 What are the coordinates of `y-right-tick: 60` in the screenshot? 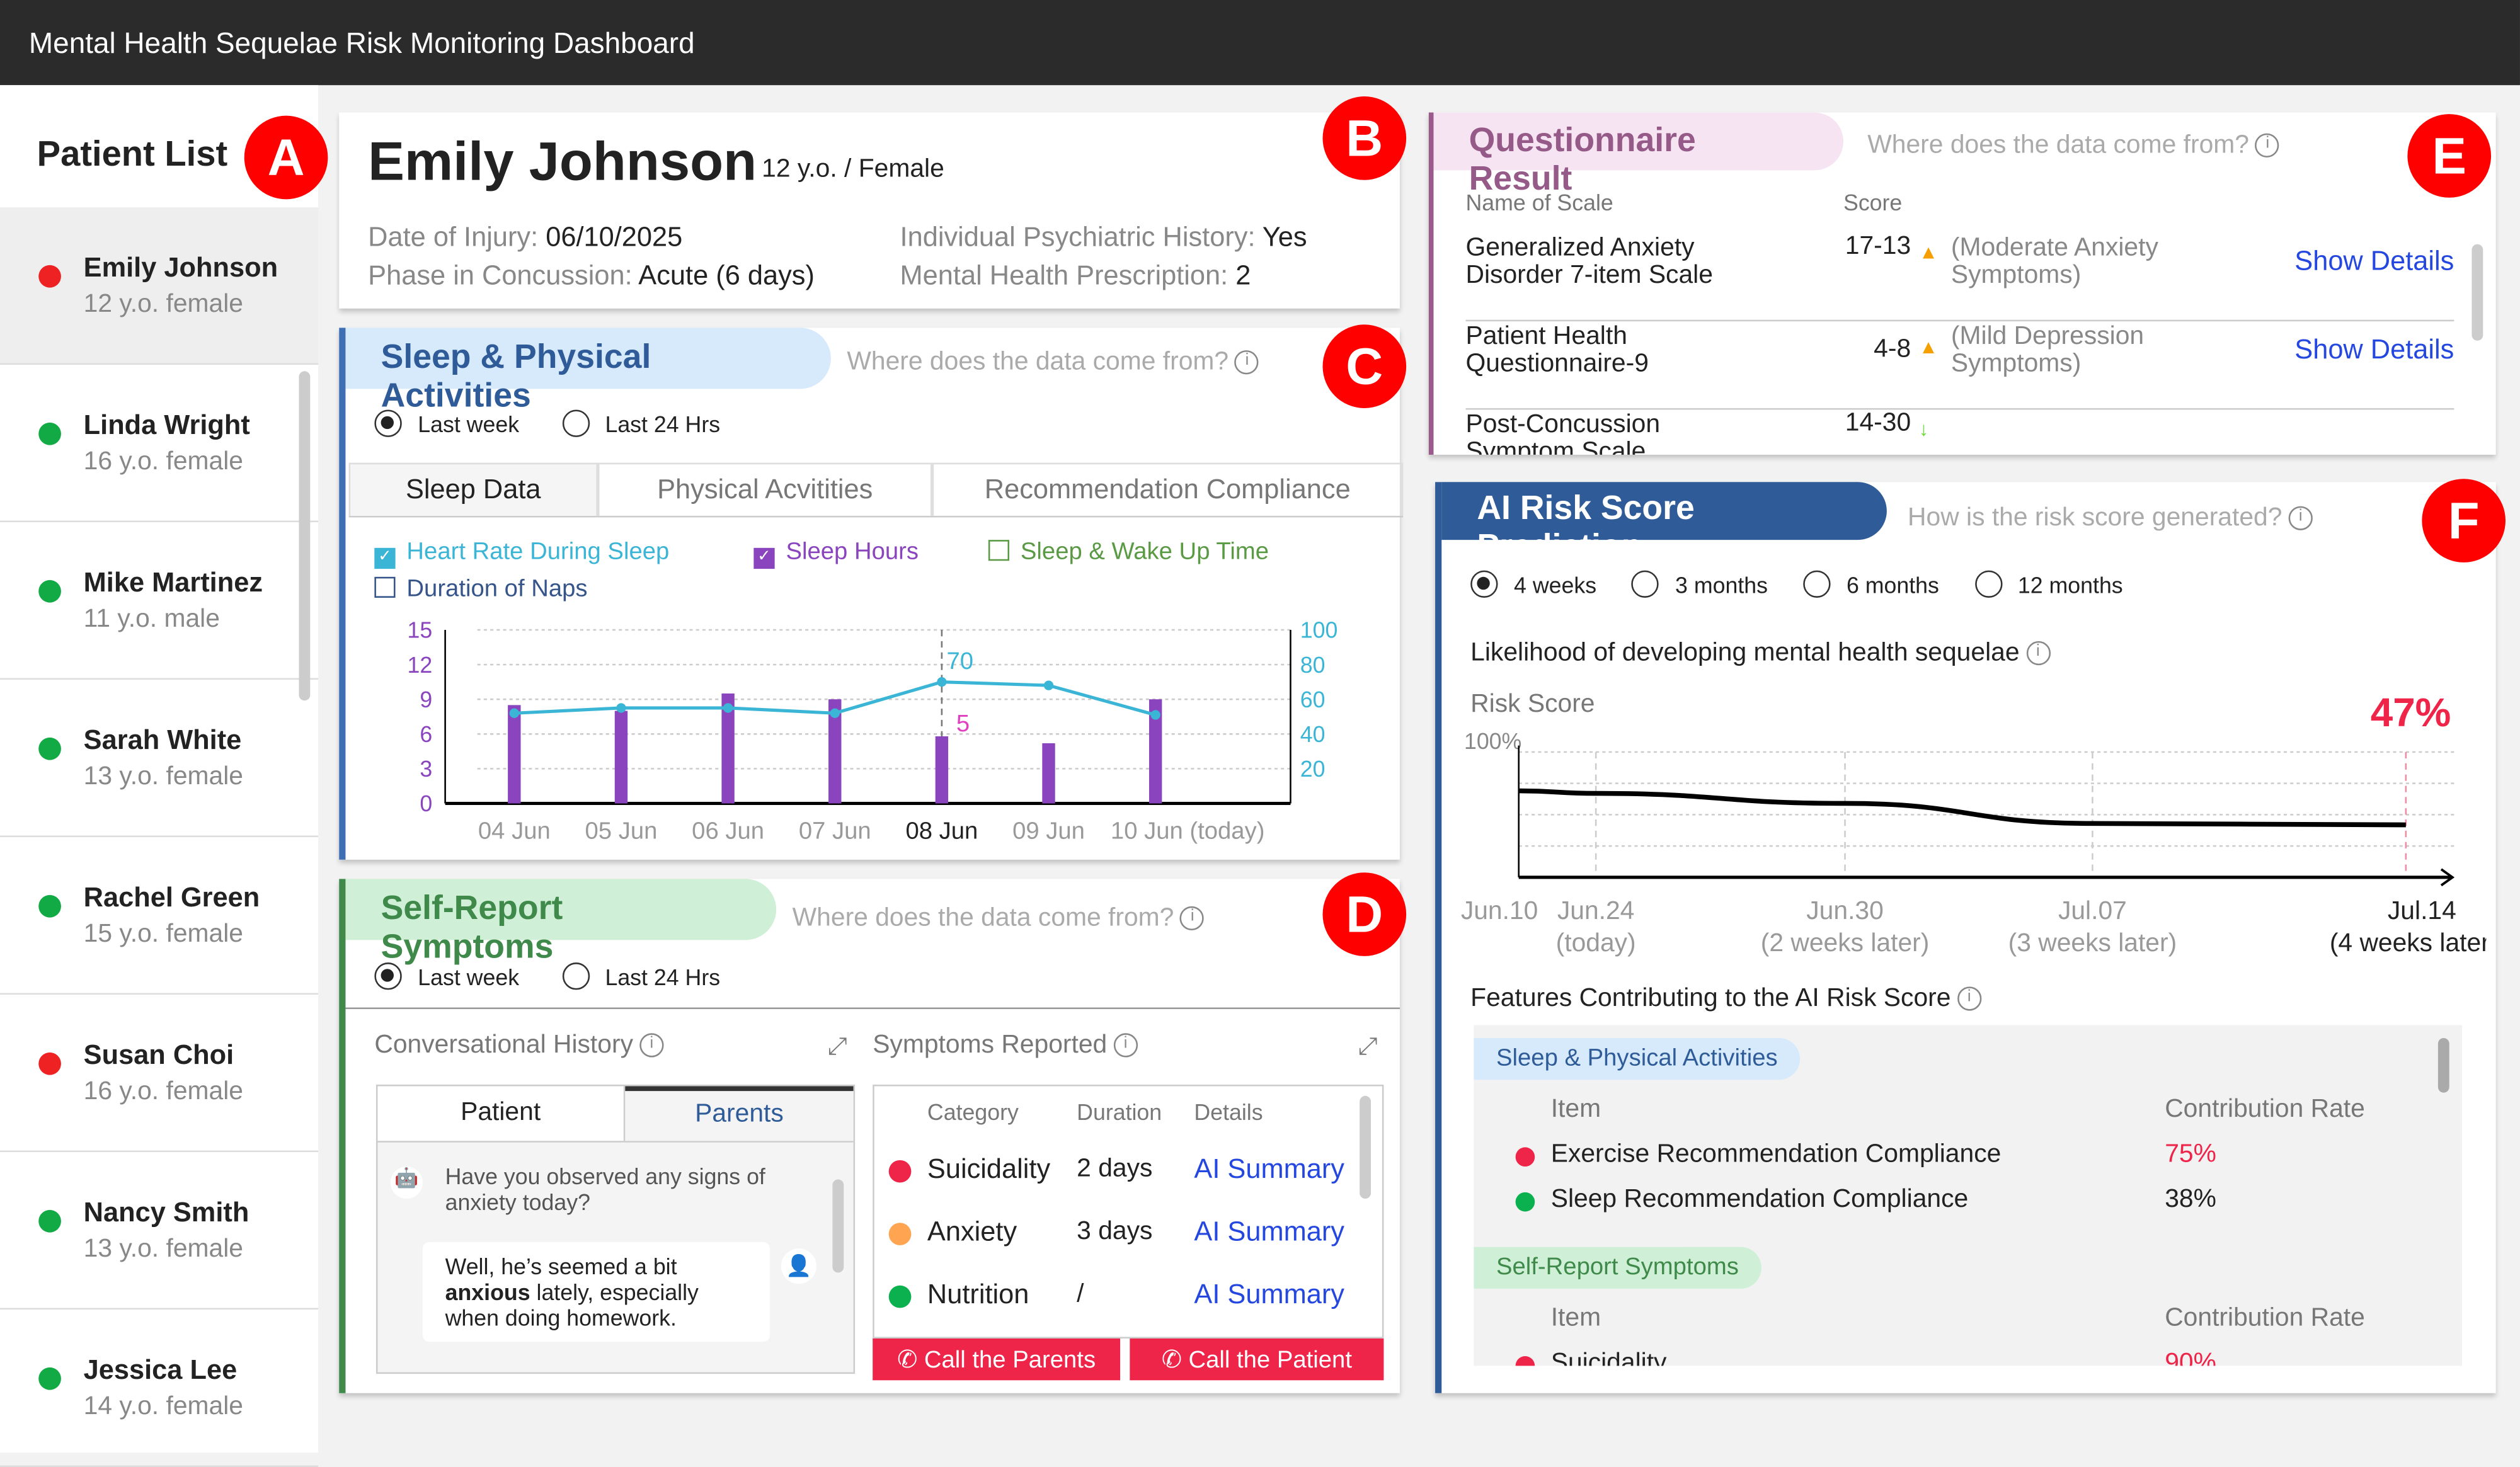 It's located at (1313, 699).